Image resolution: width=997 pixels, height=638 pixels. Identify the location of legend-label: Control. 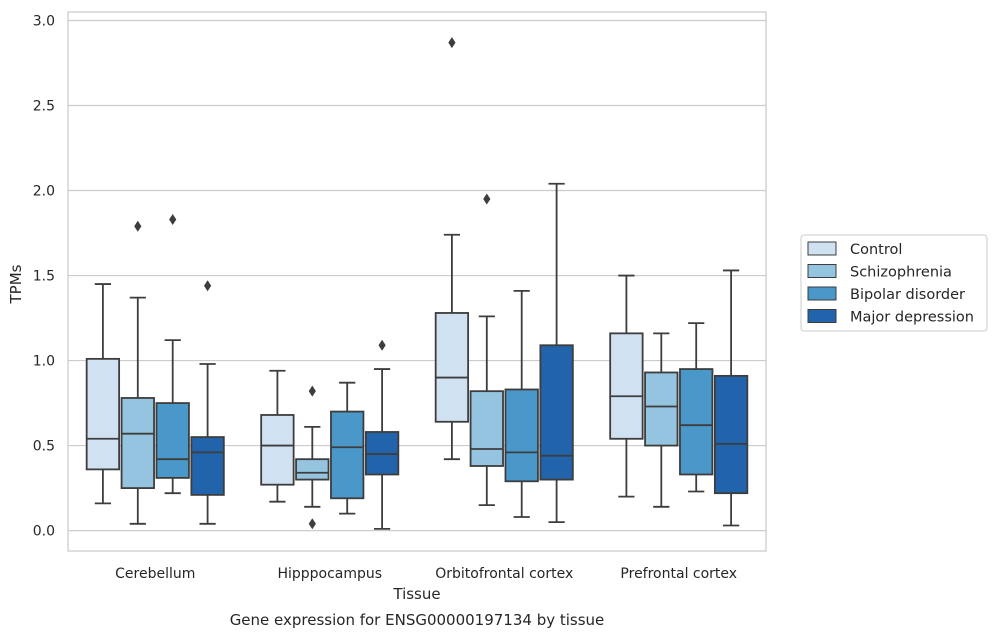
(876, 250).